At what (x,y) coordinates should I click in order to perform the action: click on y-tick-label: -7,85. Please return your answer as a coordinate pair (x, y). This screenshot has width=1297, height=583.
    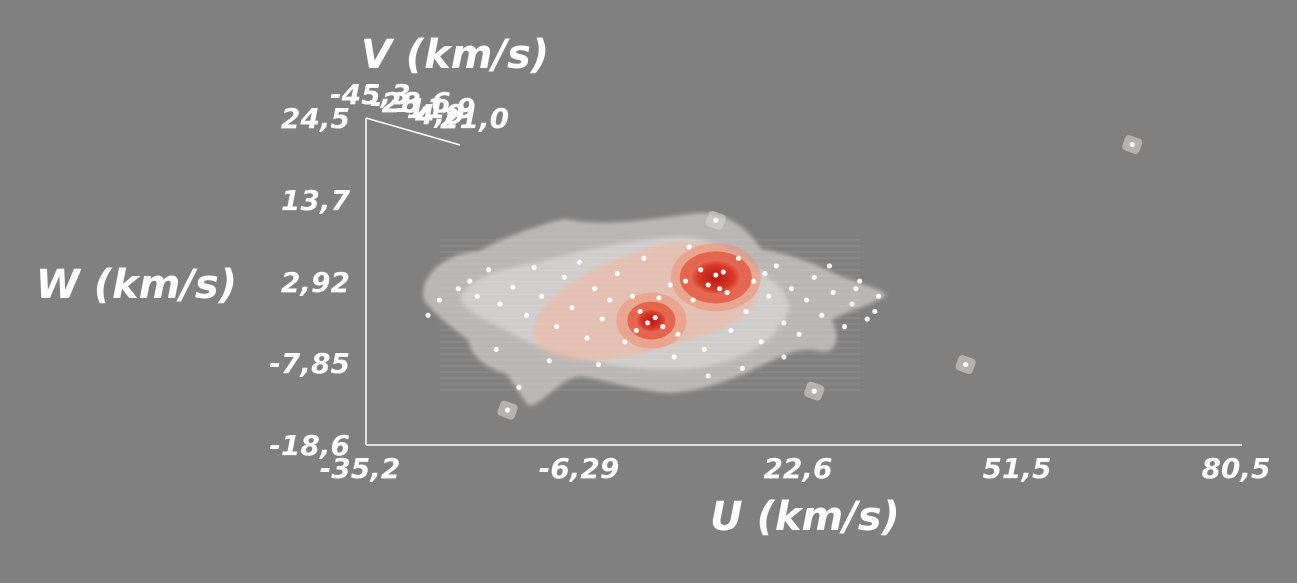
    Looking at the image, I should click on (309, 363).